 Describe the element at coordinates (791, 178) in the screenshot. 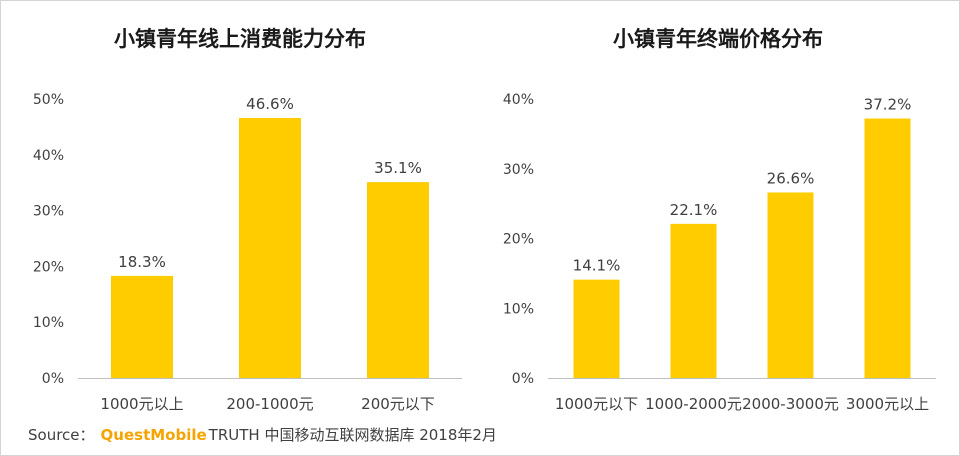

I see `data-label: 26.6%` at that location.